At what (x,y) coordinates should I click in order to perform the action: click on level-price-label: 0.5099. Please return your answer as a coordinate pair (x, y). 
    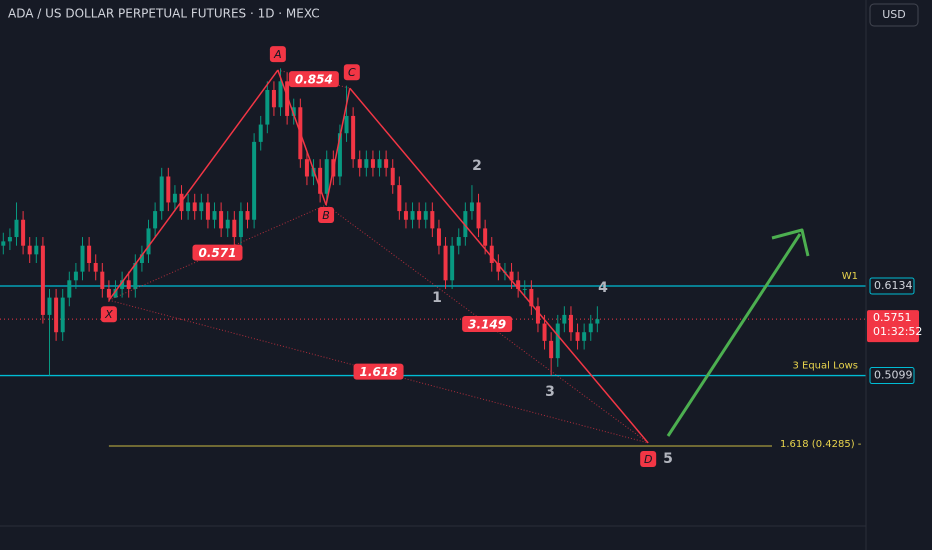
    Looking at the image, I should click on (893, 375).